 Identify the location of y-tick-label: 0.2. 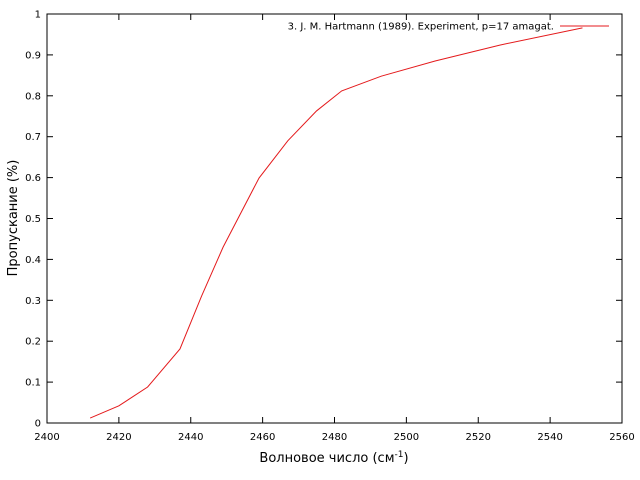
(33, 342).